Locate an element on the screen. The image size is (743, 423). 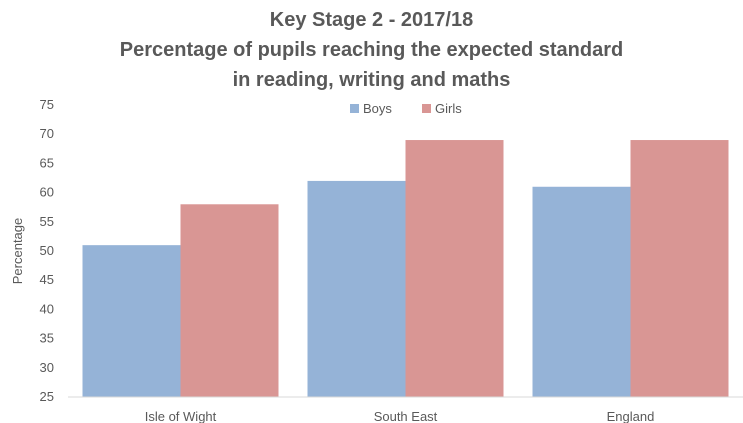
bar-boys-south-east is located at coordinates (356, 288).